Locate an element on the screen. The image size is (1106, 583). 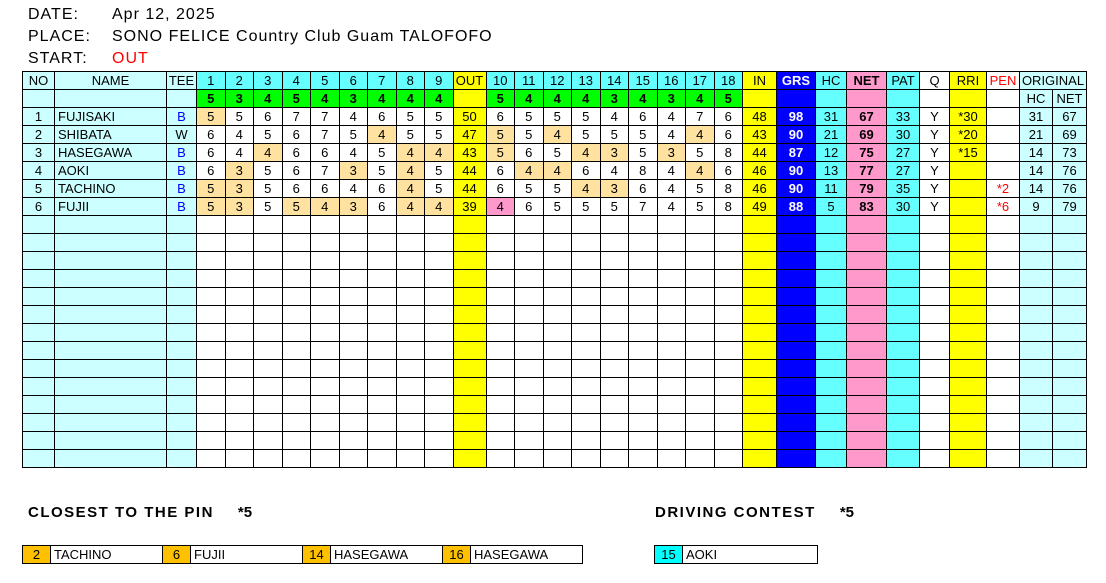
net-cell: 75 is located at coordinates (866, 152).